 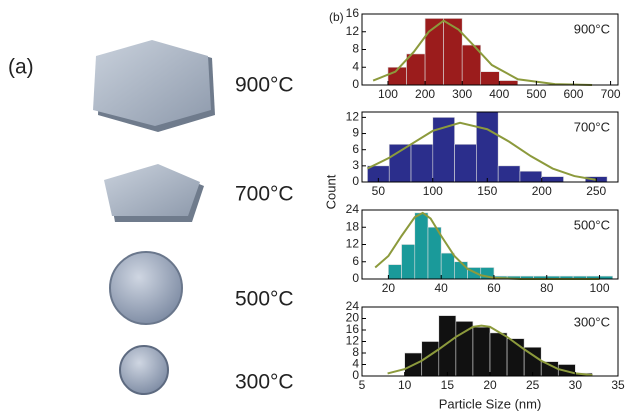 I want to click on x-tick-label: 50, so click(x=379, y=191).